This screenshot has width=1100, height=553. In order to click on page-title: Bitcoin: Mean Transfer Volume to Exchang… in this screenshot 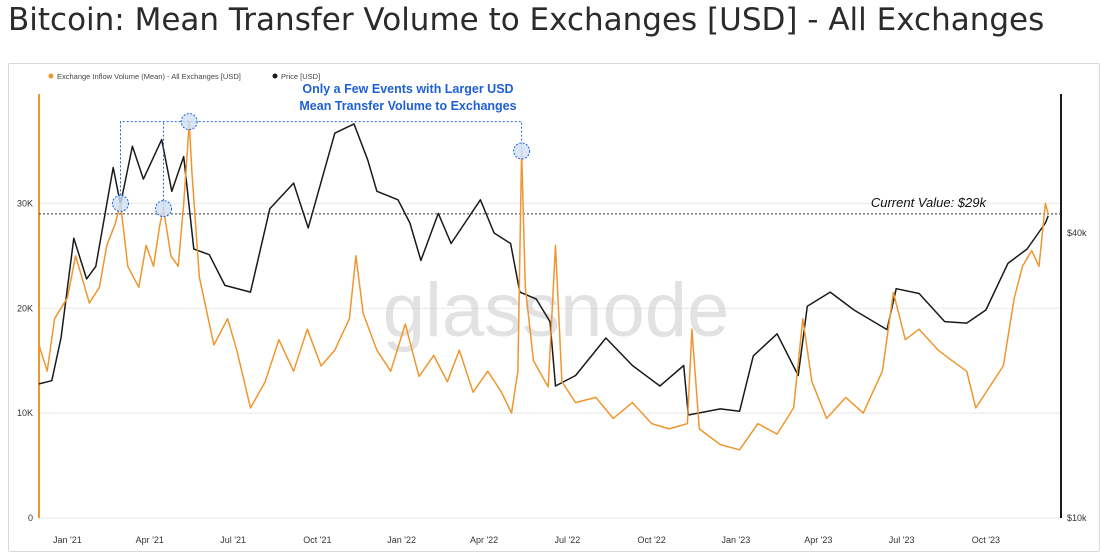, I will do `click(526, 20)`.